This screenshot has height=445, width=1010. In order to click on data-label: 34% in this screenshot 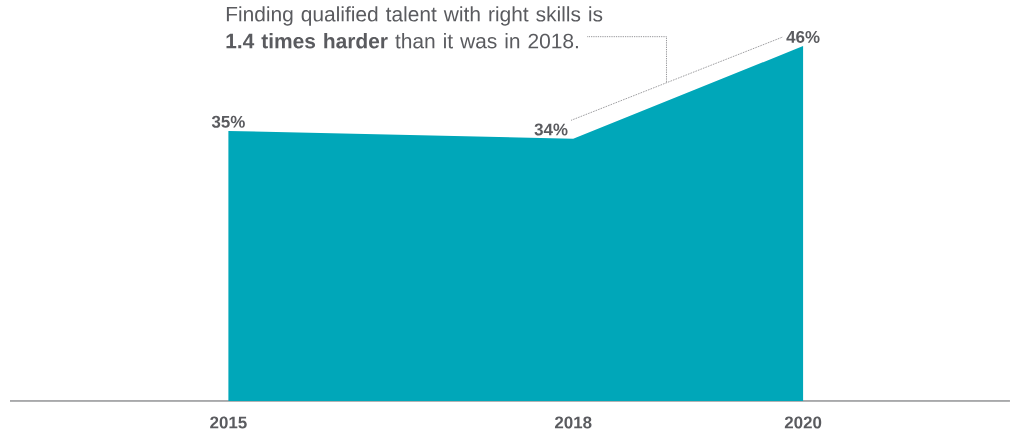, I will do `click(551, 129)`.